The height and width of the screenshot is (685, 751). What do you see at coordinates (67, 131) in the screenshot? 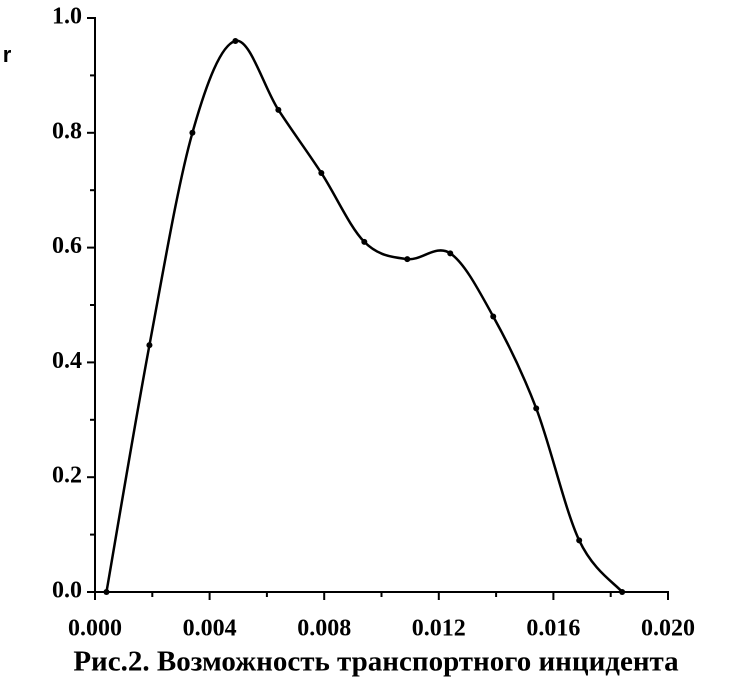
I see `y-tick-label: 0.8` at bounding box center [67, 131].